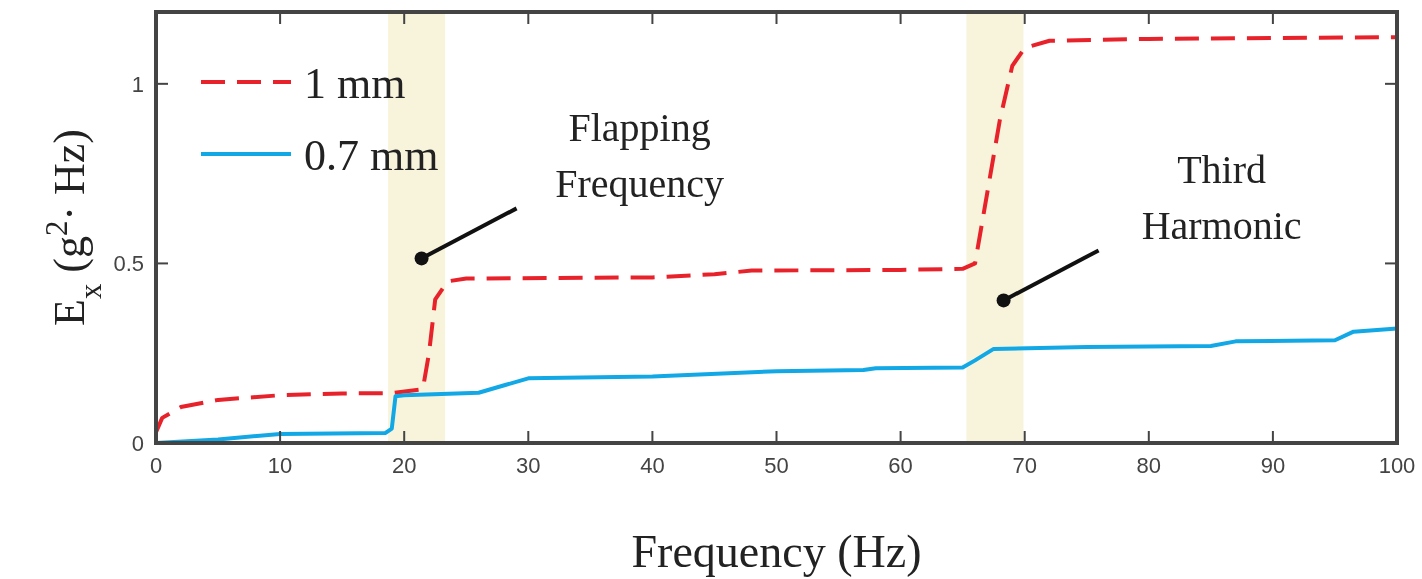 This screenshot has height=579, width=1422. I want to click on annotation: Third Harmonic, so click(1221, 198).